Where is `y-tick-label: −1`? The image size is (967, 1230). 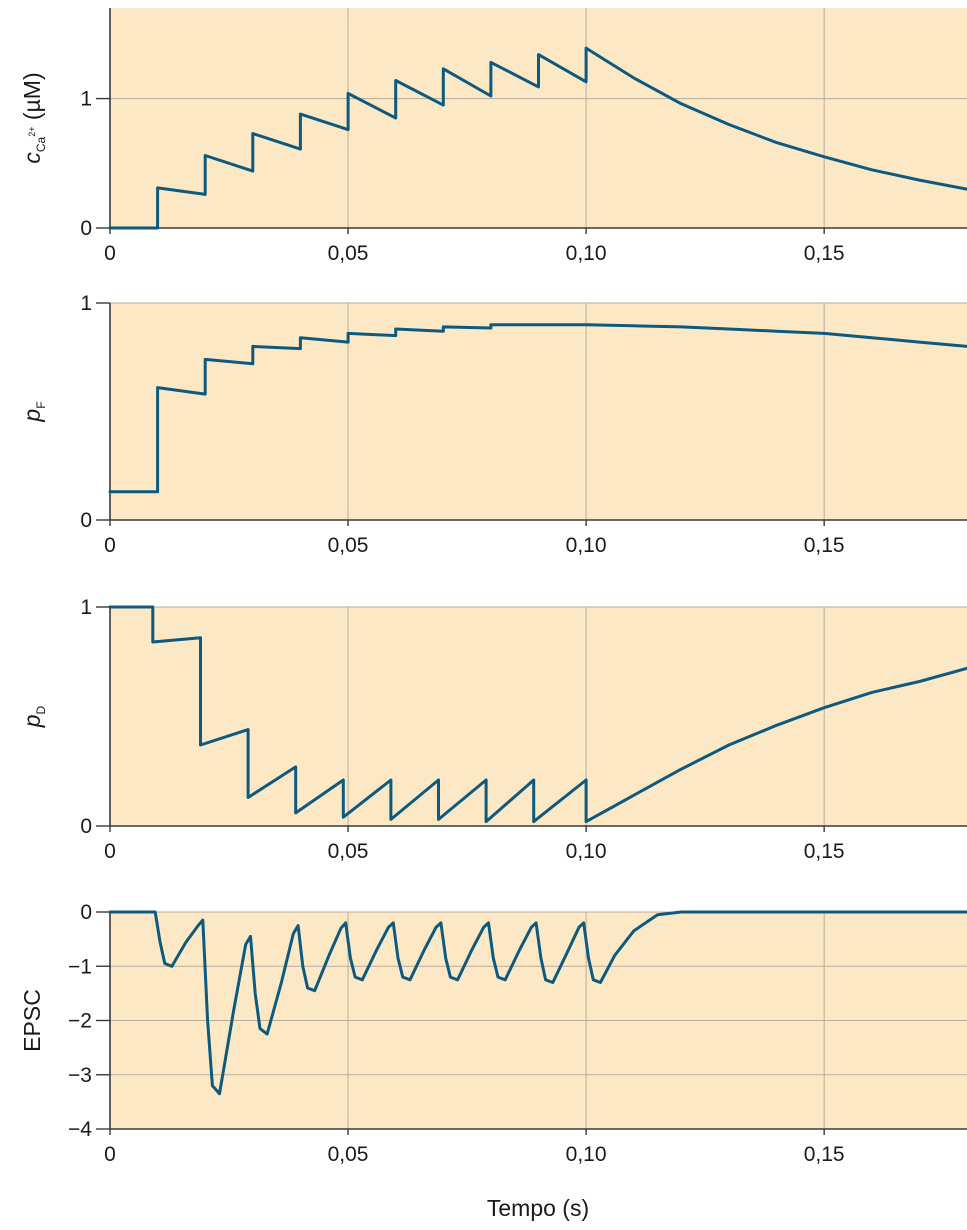
y-tick-label: −1 is located at coordinates (80, 966).